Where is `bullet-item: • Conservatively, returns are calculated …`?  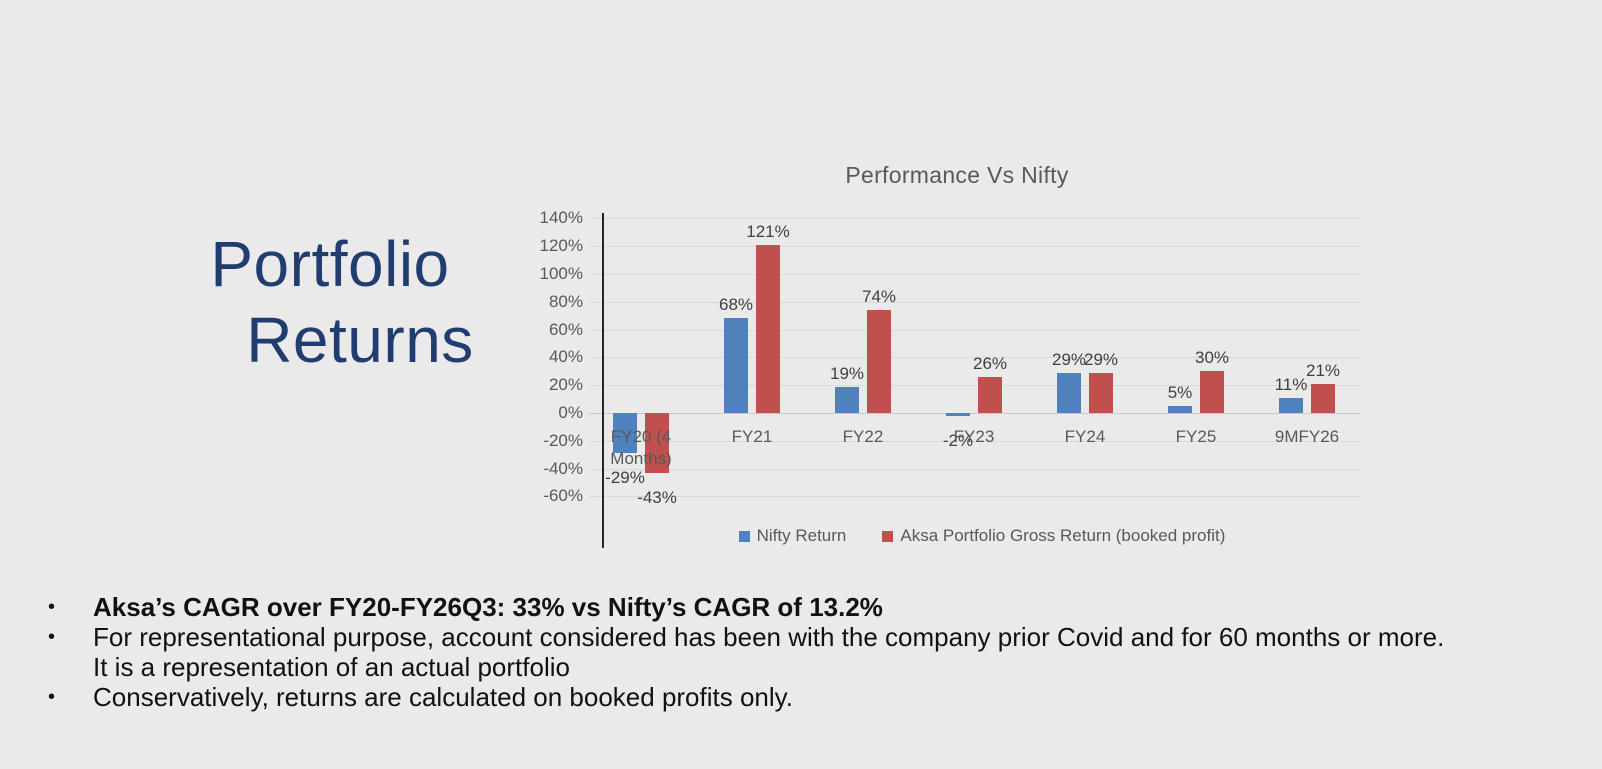 bullet-item: • Conservatively, returns are calculated … is located at coordinates (818, 697).